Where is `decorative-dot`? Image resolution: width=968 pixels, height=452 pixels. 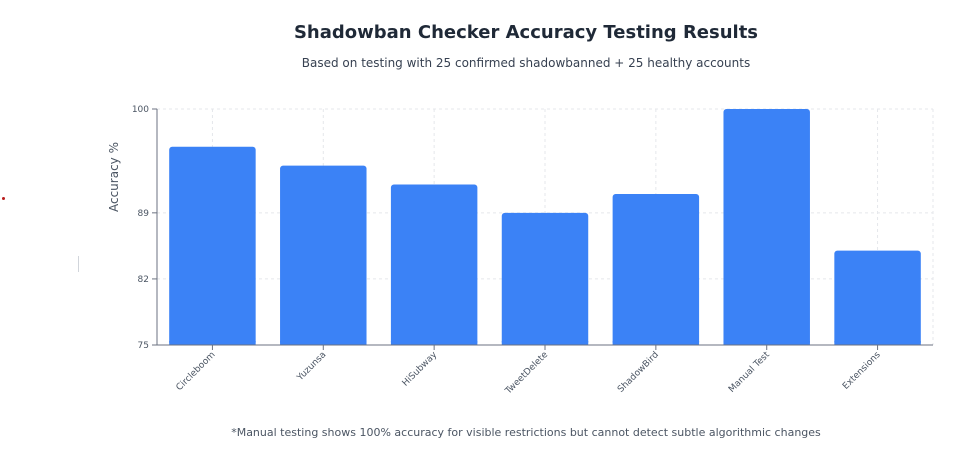
decorative-dot is located at coordinates (3, 198).